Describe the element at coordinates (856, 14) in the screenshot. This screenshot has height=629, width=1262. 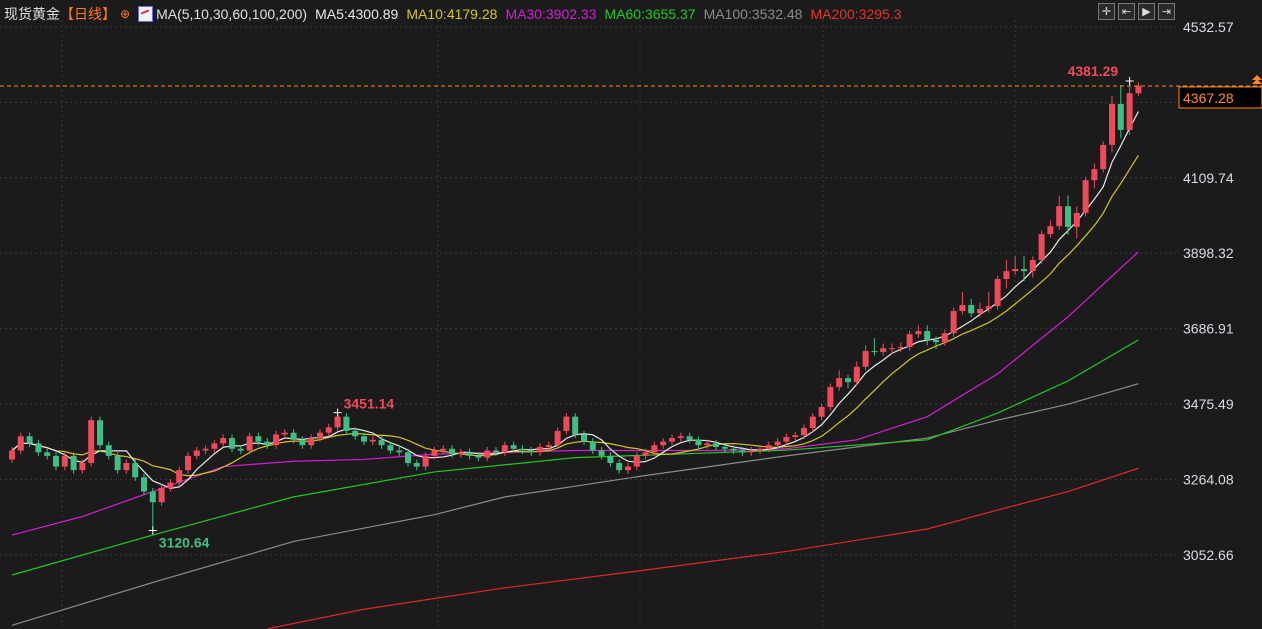
I see `ma200-value: MA200:3295.3` at that location.